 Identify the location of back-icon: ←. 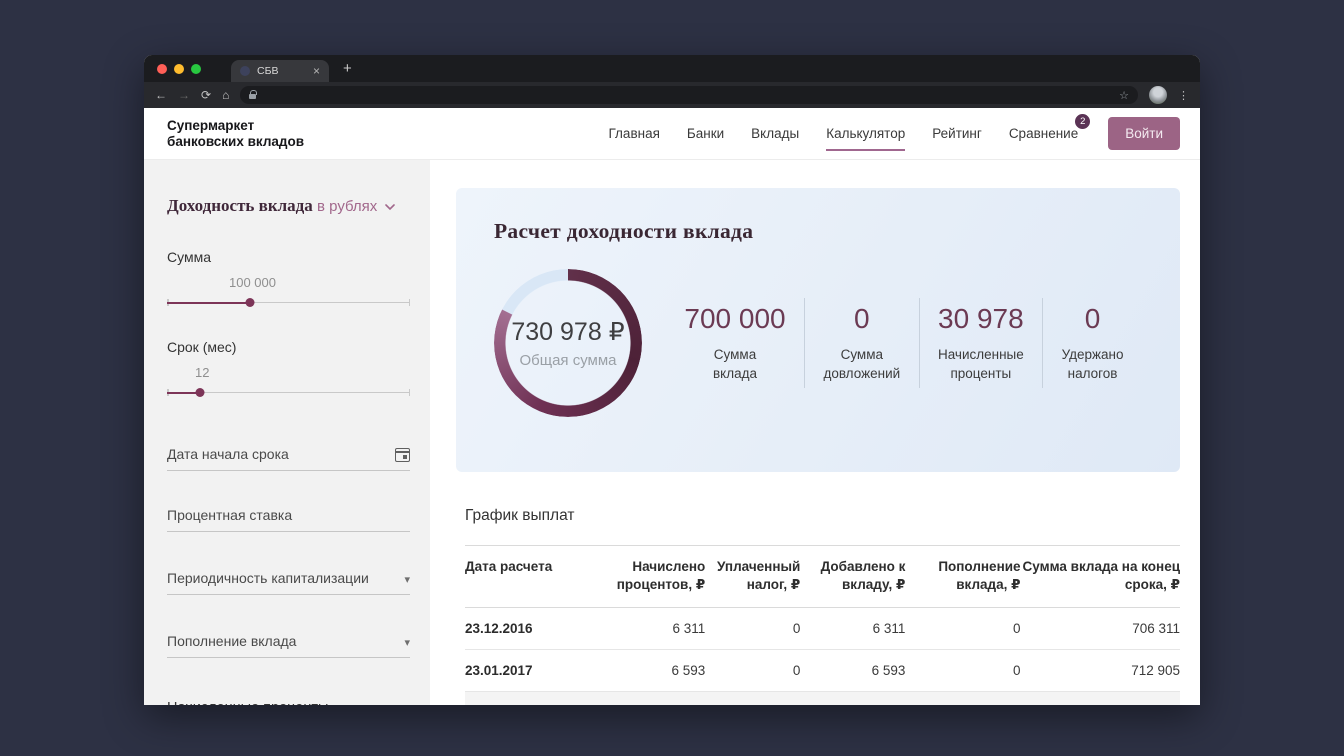
(161, 95).